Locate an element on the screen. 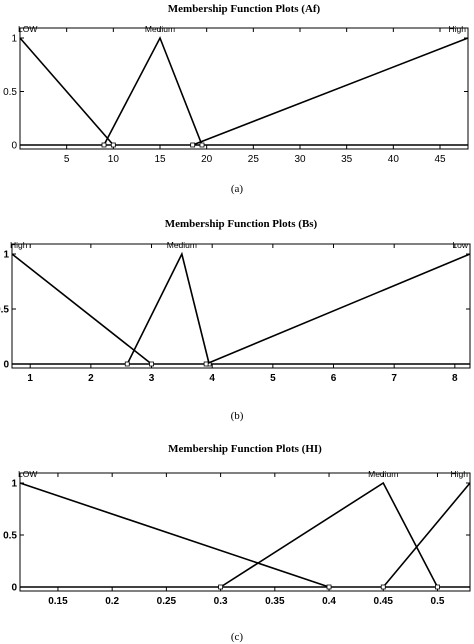 This screenshot has width=474, height=644. x-tick-label: 8 is located at coordinates (455, 378).